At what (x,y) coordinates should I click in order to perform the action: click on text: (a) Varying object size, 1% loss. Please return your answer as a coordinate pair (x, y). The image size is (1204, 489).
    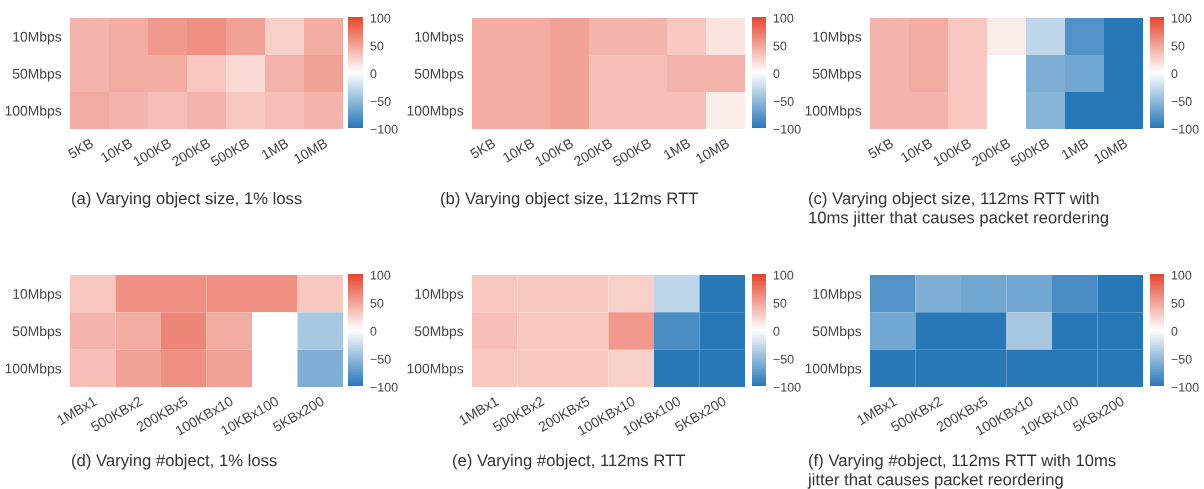
    Looking at the image, I should click on (187, 200).